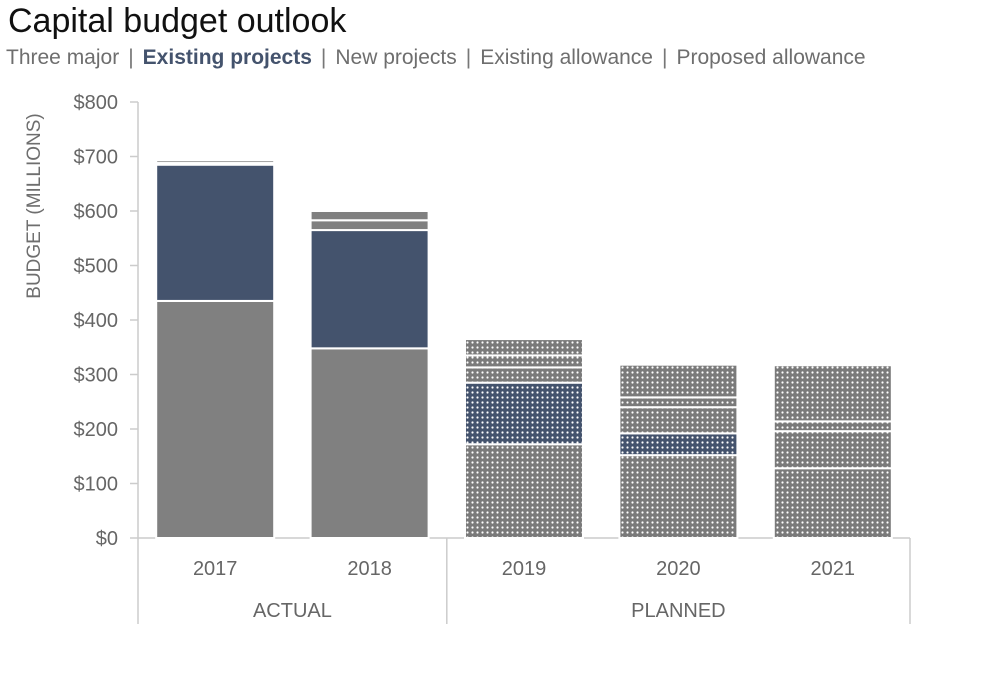 The width and height of the screenshot is (1000, 674). What do you see at coordinates (369, 289) in the screenshot?
I see `bar-existing-projects-2018` at bounding box center [369, 289].